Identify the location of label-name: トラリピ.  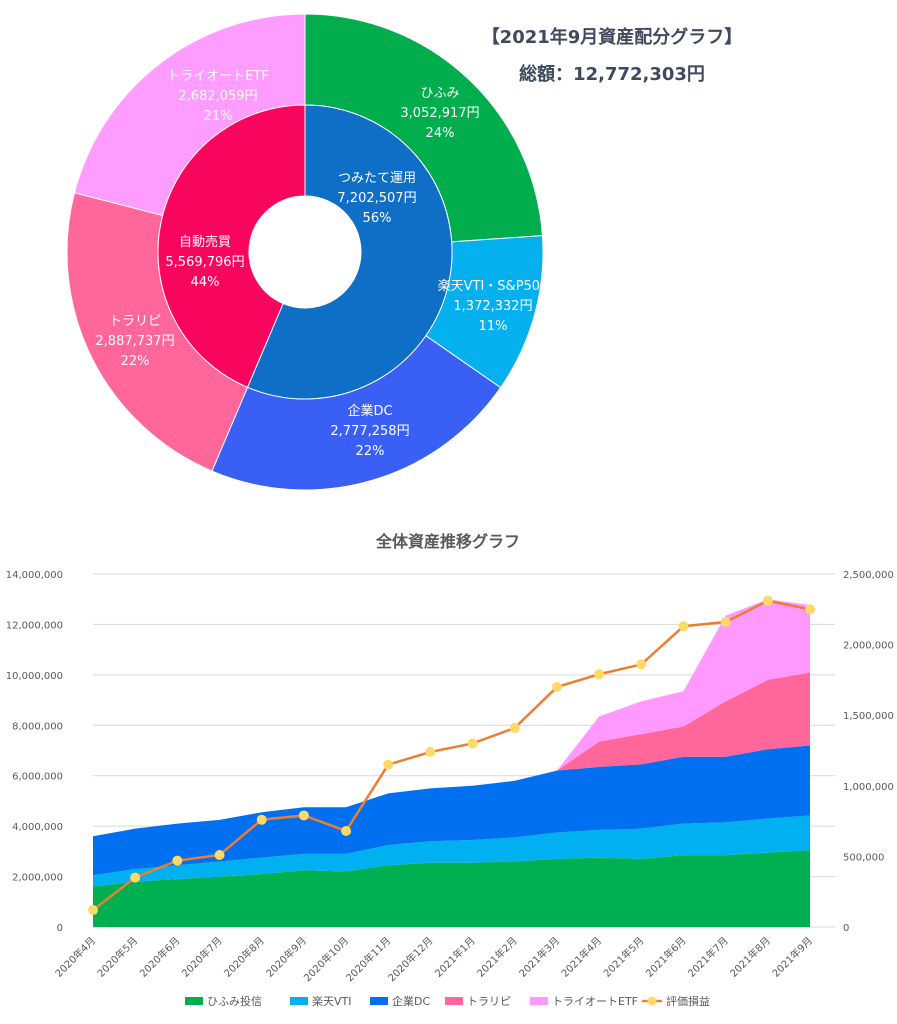
(135, 321).